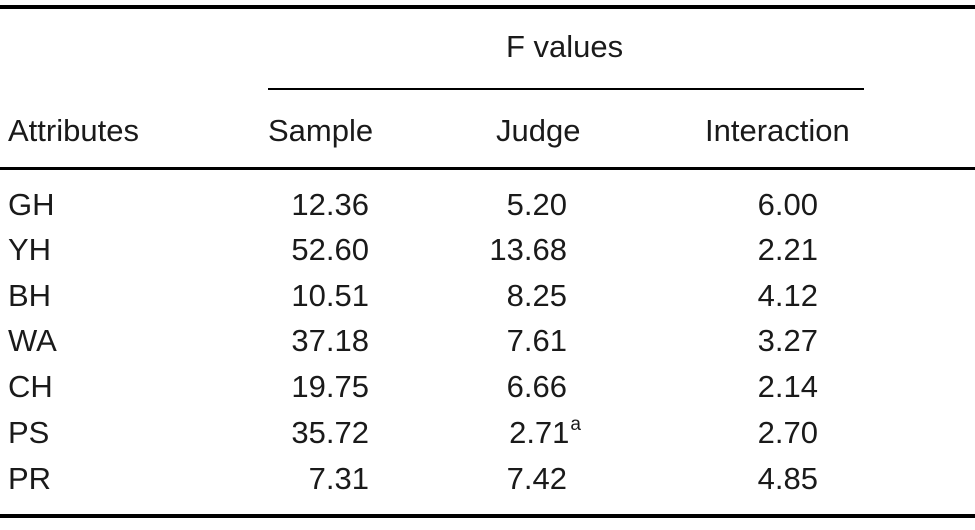 The width and height of the screenshot is (975, 530). What do you see at coordinates (487, 7) in the screenshot?
I see `table-top-rule` at bounding box center [487, 7].